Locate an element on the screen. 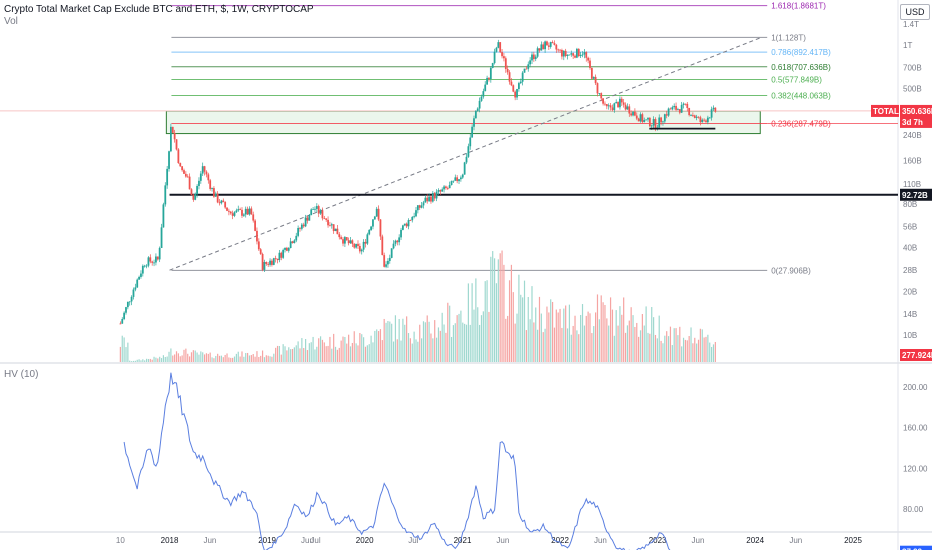 This screenshot has height=555, width=932. time-axis-tick: Jul is located at coordinates (413, 540).